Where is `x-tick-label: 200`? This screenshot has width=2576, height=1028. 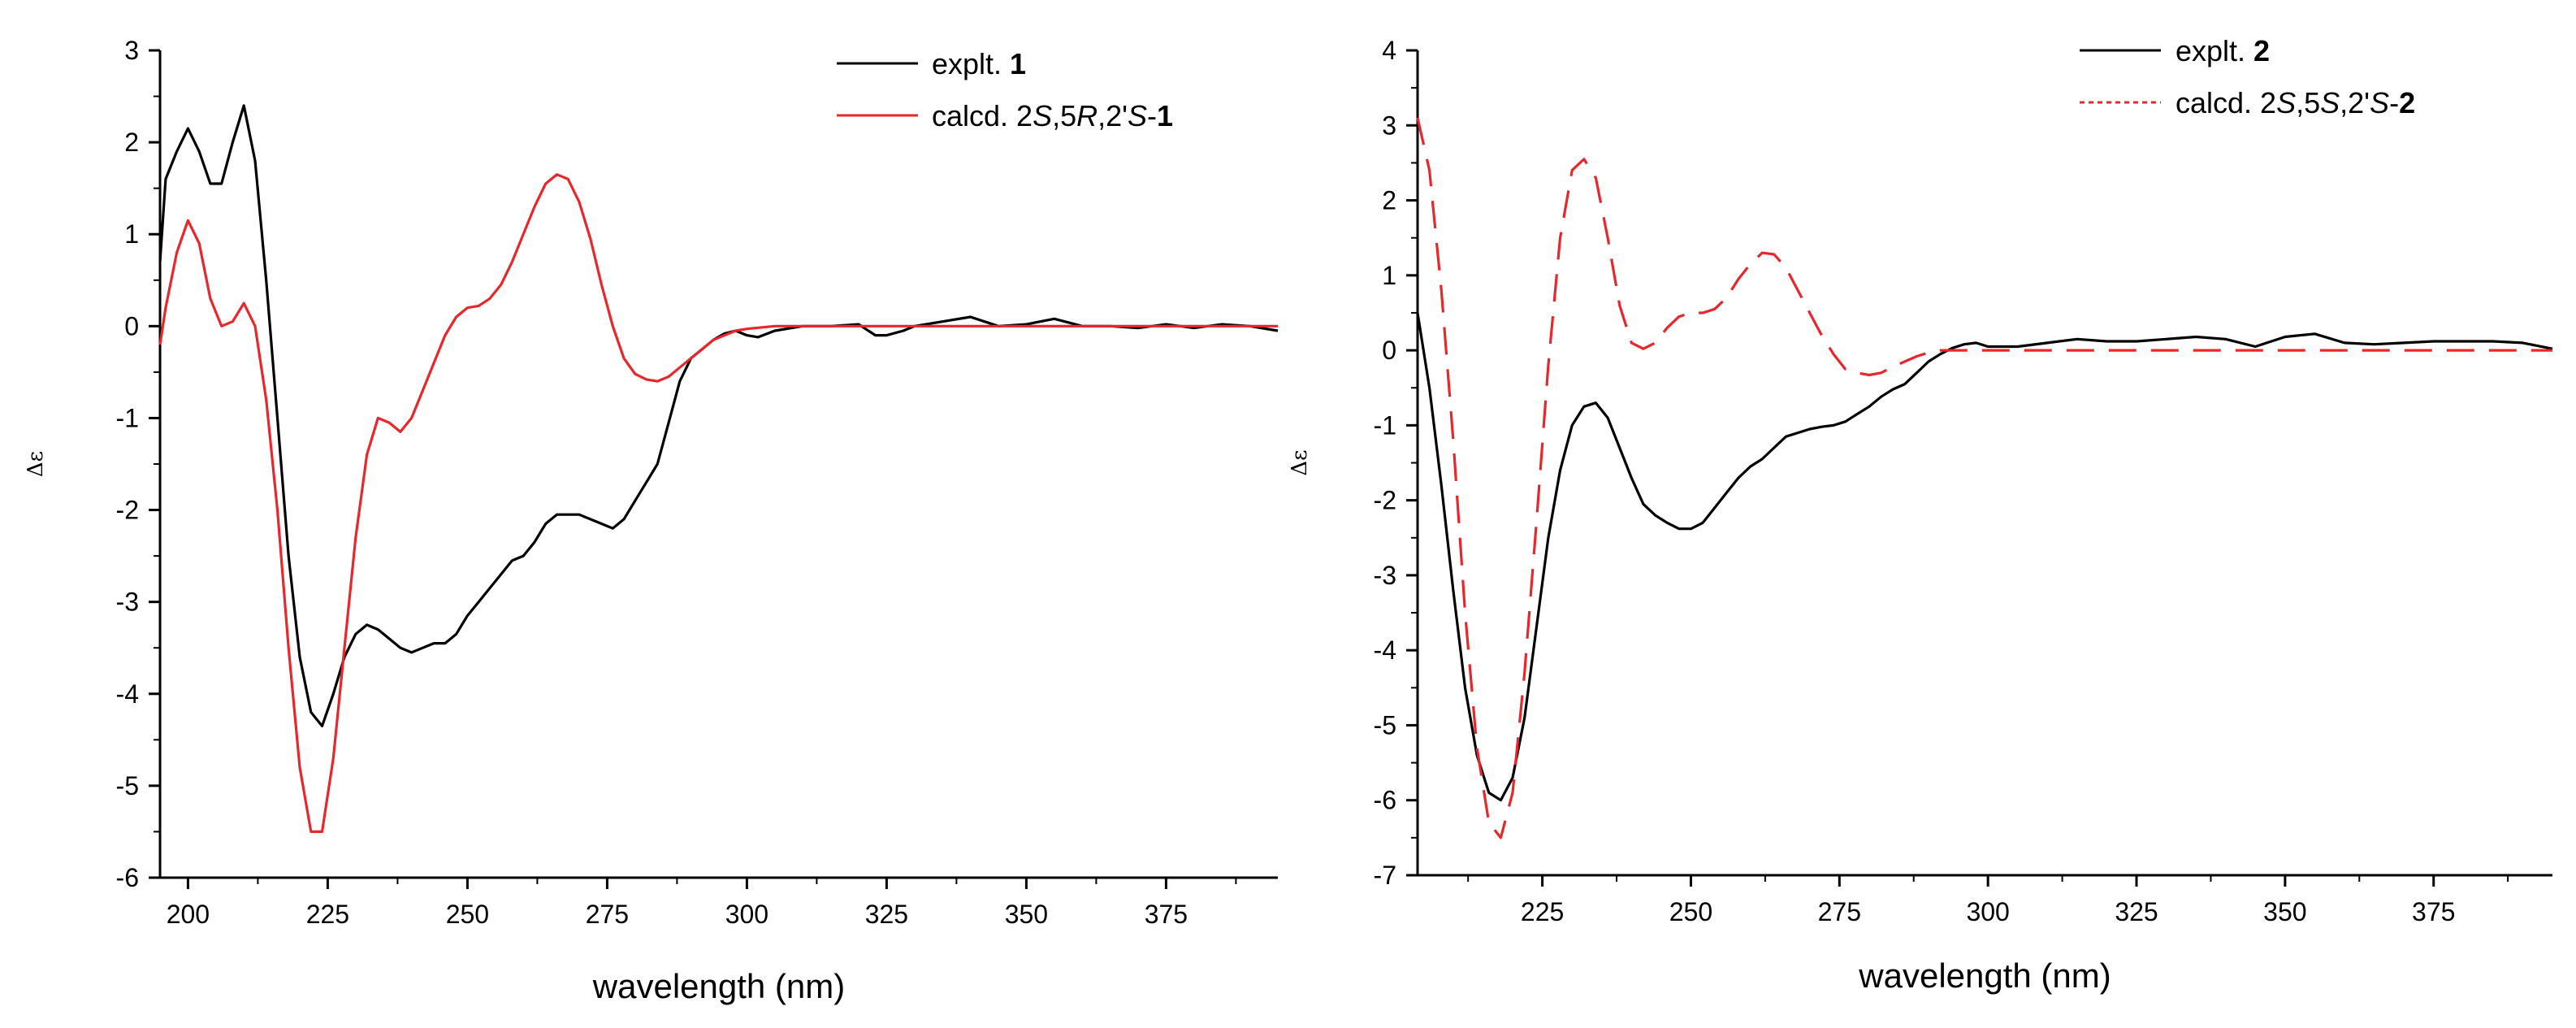 x-tick-label: 200 is located at coordinates (188, 914).